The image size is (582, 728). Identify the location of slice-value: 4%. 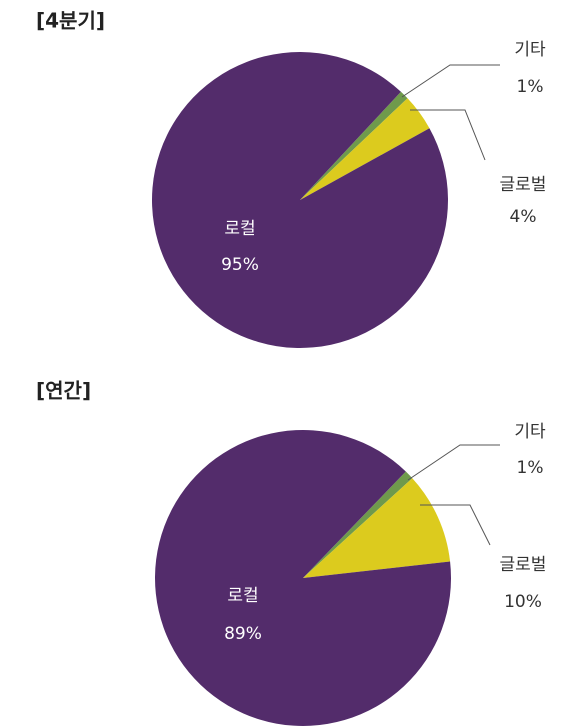
(523, 217).